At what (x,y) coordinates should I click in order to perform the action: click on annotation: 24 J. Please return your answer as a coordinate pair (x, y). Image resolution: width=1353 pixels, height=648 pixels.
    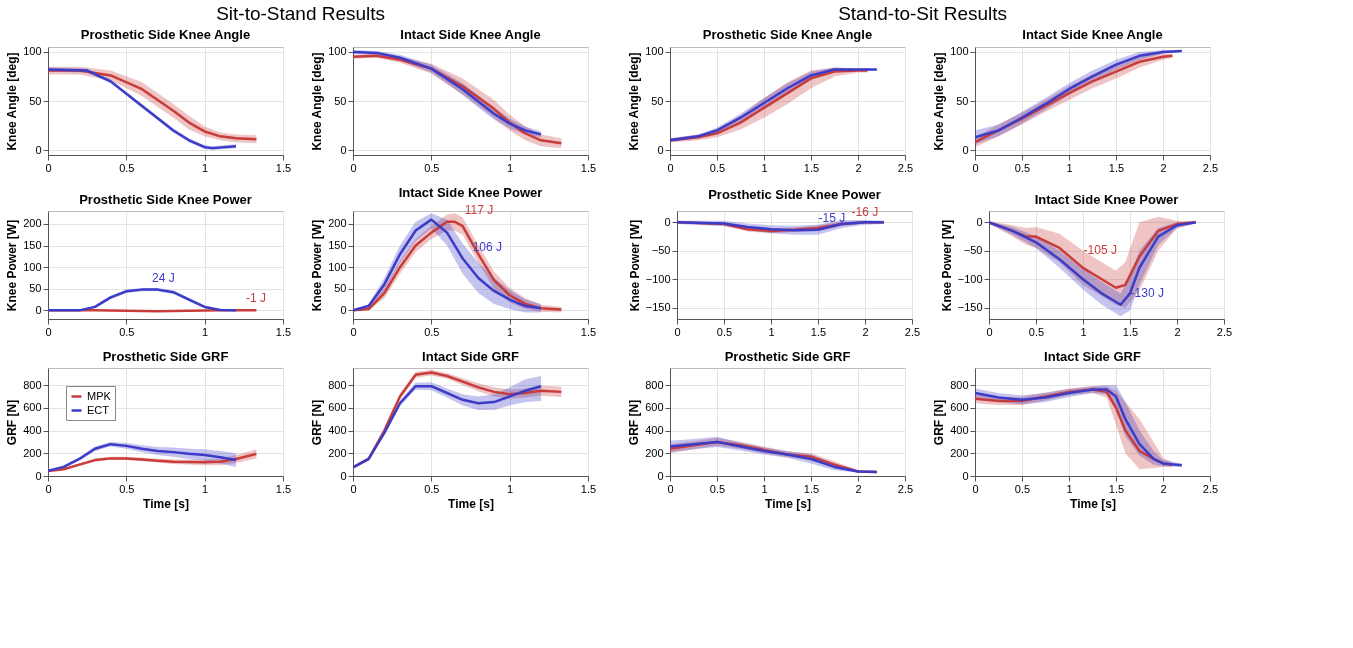
    Looking at the image, I should click on (163, 277).